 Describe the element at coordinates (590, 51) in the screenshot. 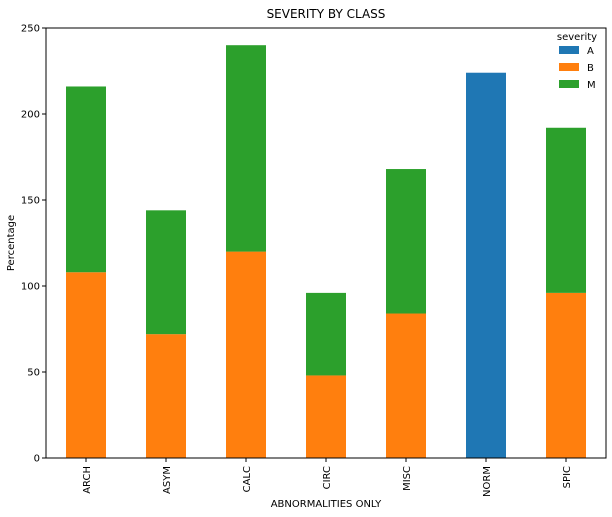

I see `legend-label-a: A` at that location.